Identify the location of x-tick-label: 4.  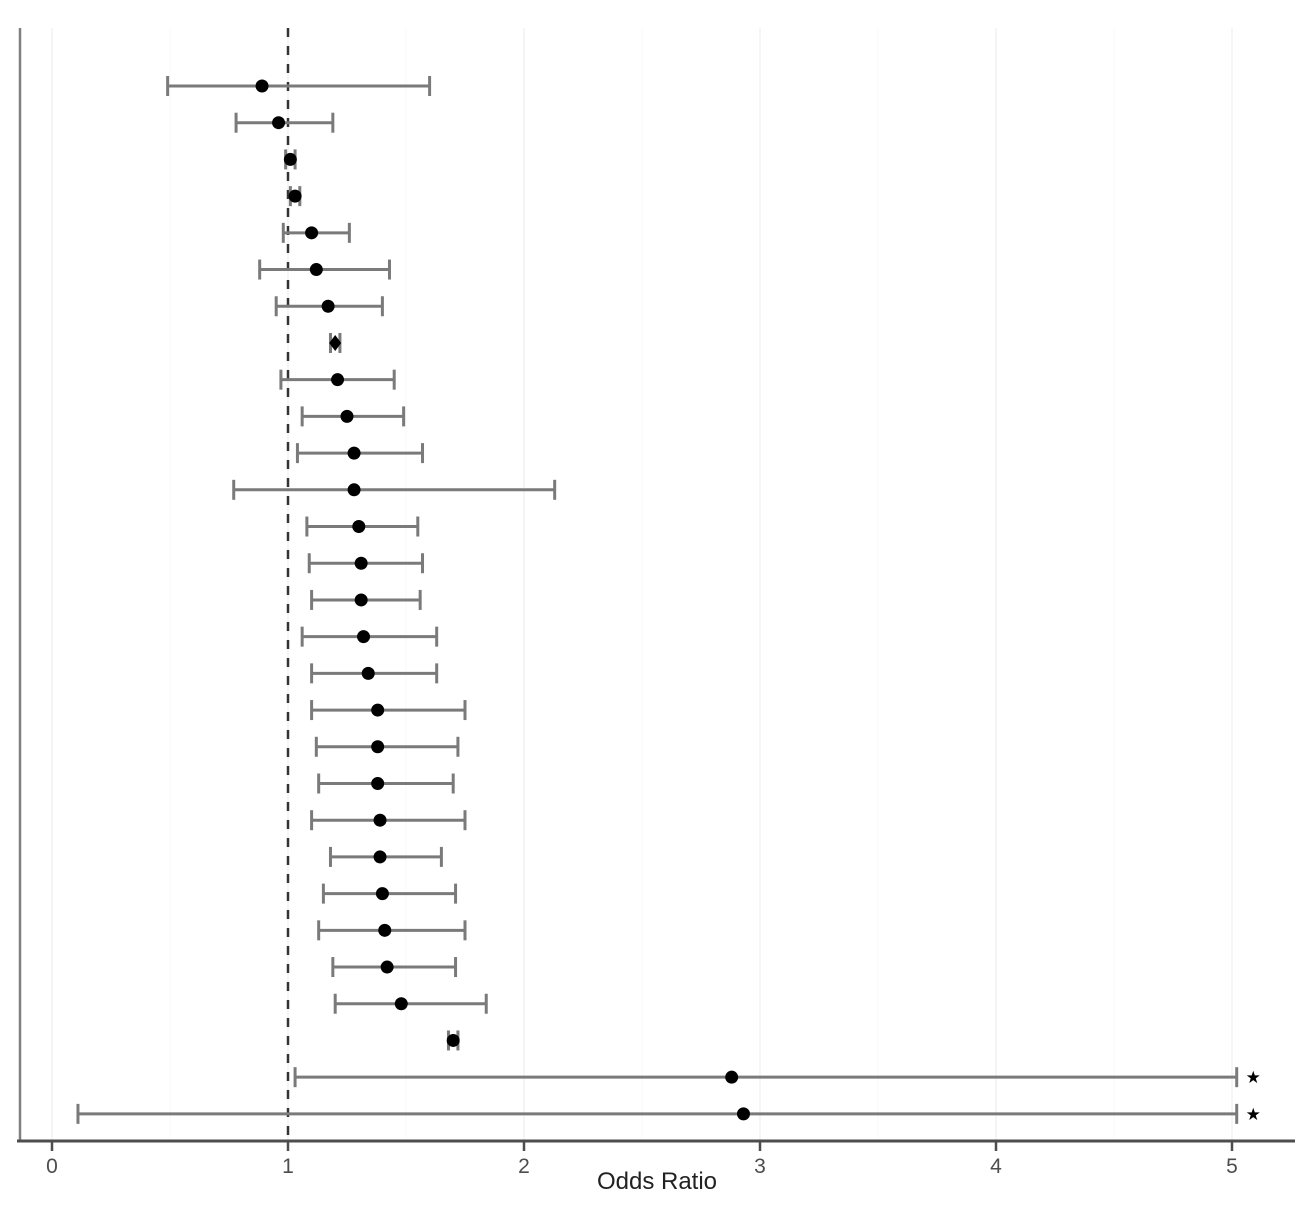
(996, 1166).